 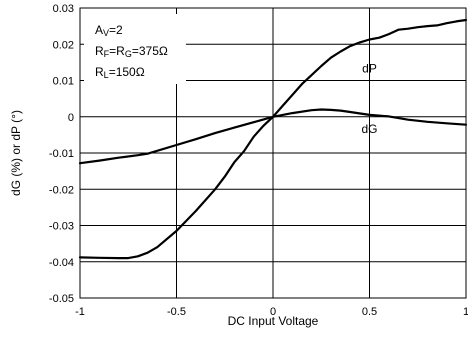 What do you see at coordinates (61, 299) in the screenshot?
I see `y-tick-label: -0.05` at bounding box center [61, 299].